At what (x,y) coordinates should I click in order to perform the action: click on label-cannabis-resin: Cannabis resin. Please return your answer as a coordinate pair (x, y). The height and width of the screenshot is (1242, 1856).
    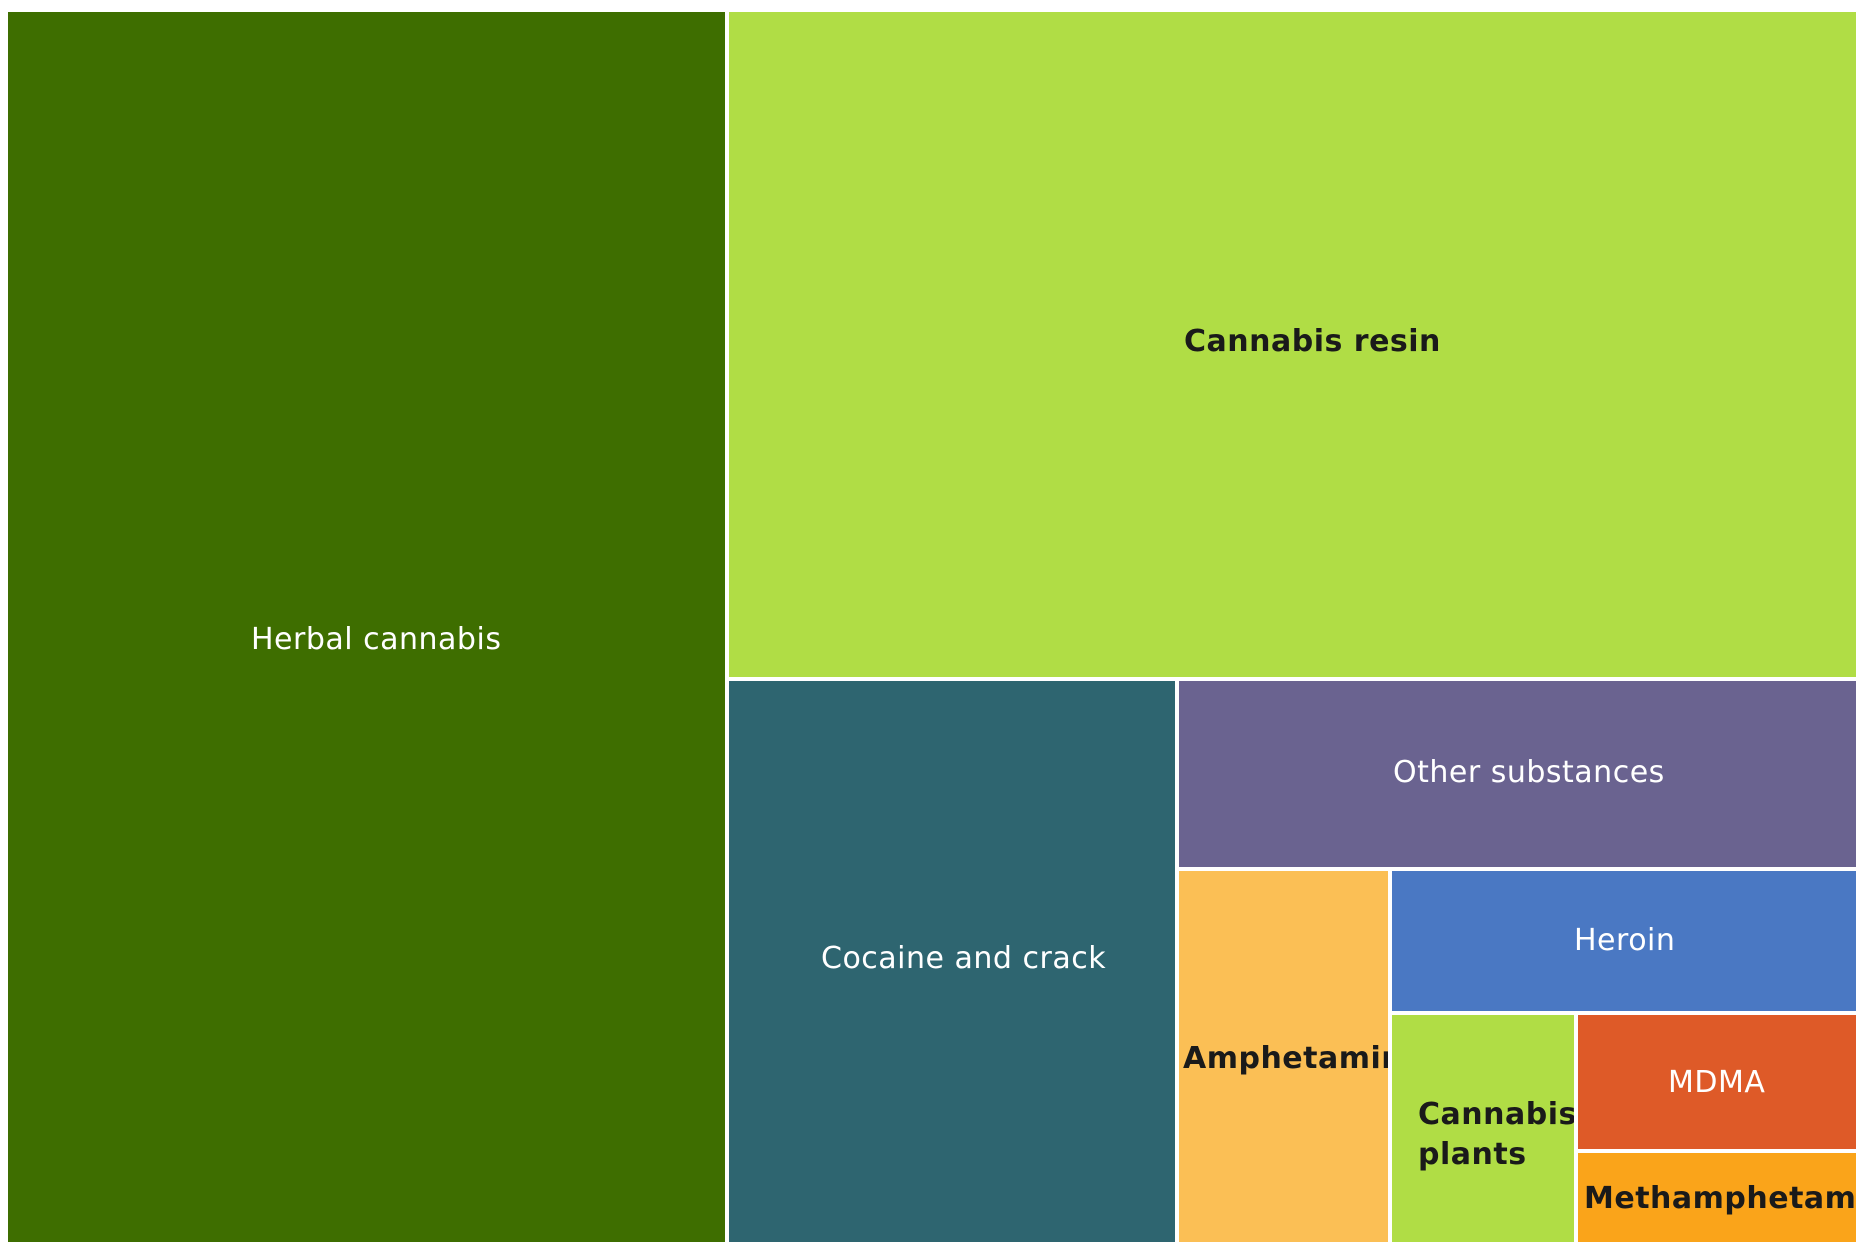
    Looking at the image, I should click on (1312, 341).